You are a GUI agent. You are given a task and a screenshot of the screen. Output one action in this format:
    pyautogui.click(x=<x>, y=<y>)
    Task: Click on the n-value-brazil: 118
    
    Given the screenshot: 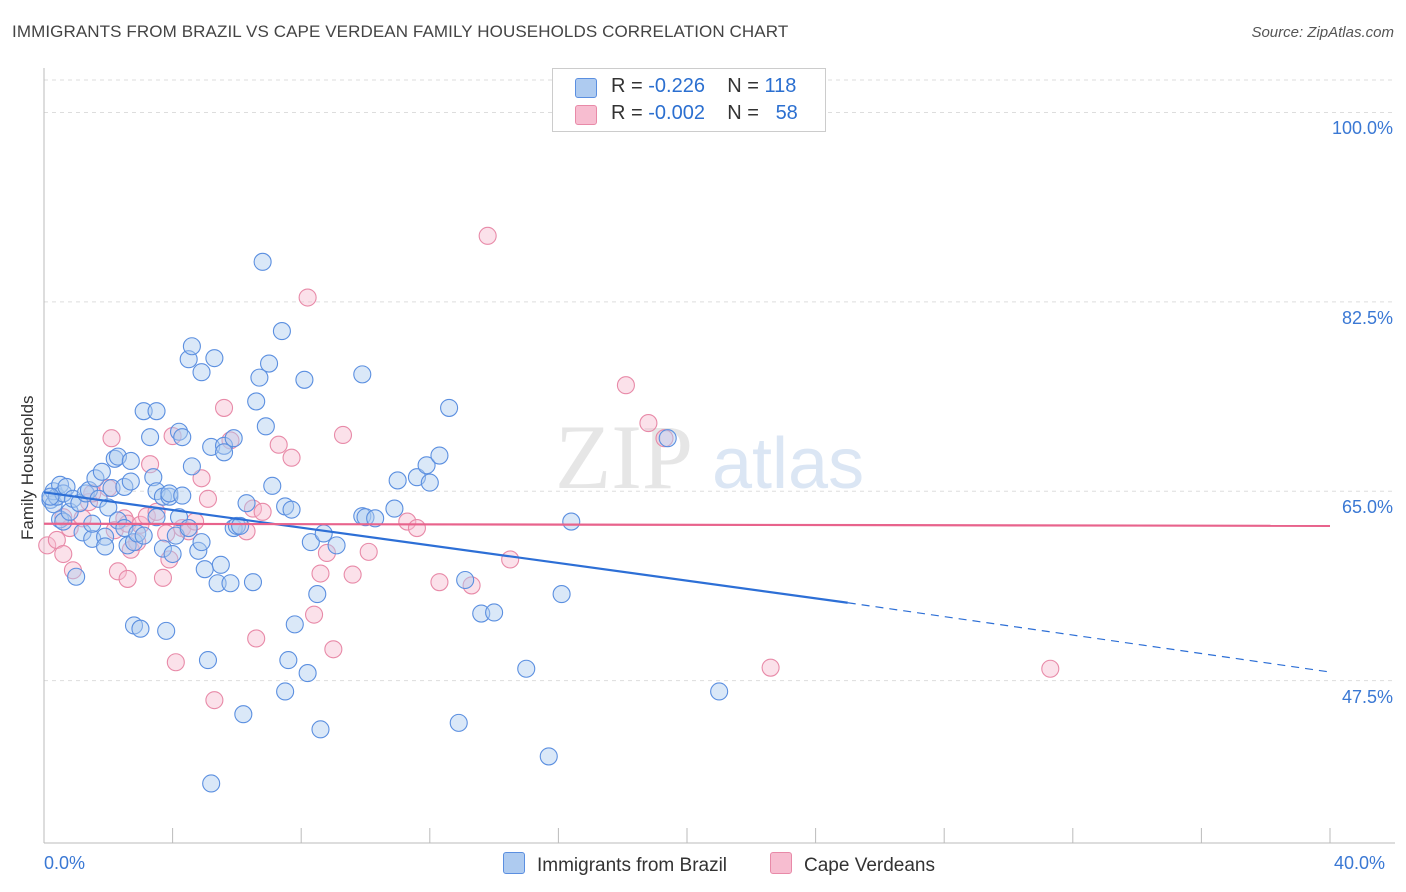 What is the action you would take?
    pyautogui.click(x=780, y=86)
    